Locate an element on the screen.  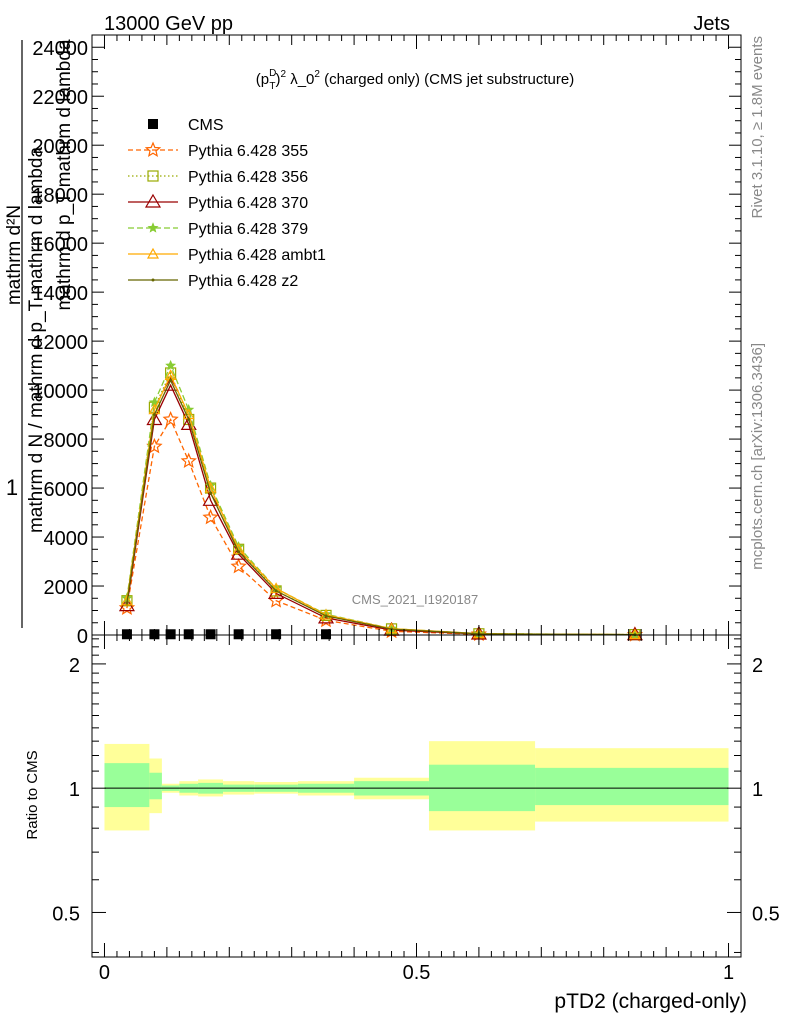
legend-label-cms: CMS is located at coordinates (206, 125).